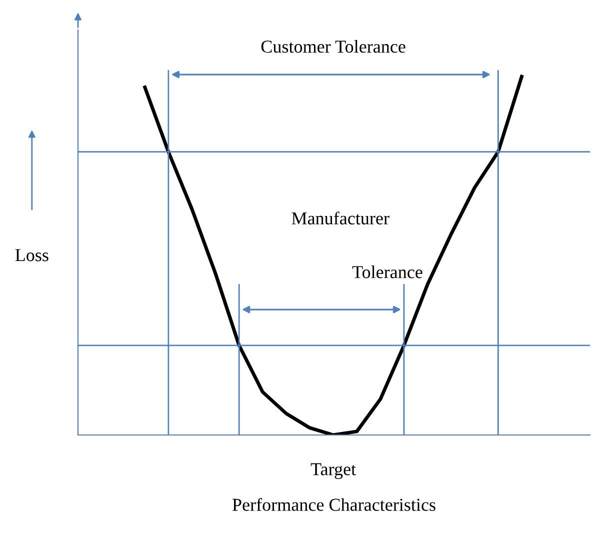 The image size is (598, 536). Describe the element at coordinates (387, 272) in the screenshot. I see `annotation: Tolerance` at that location.